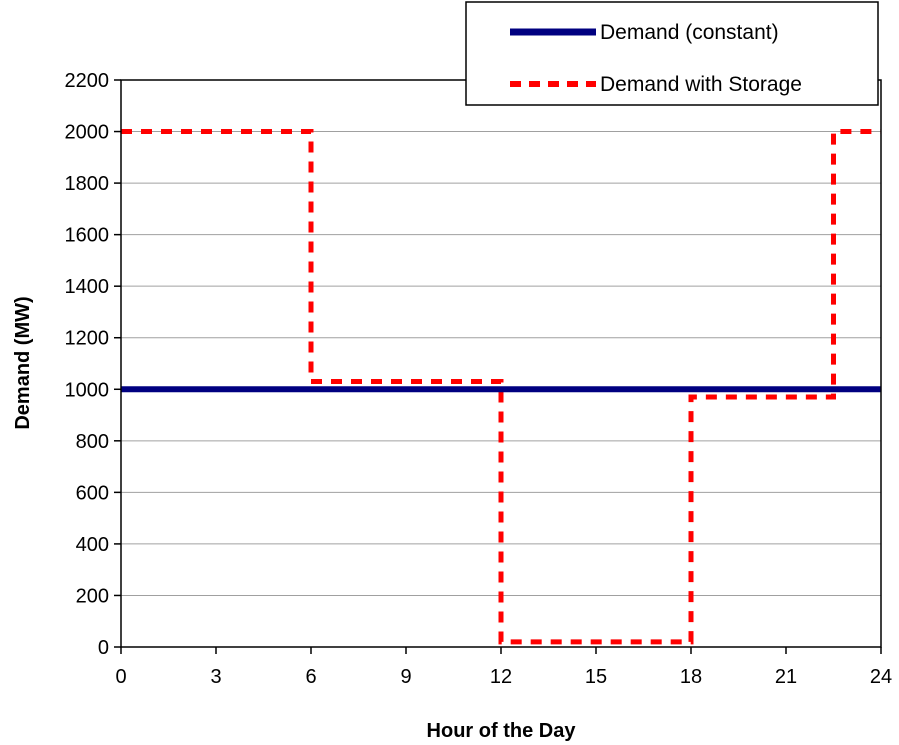  What do you see at coordinates (881, 677) in the screenshot?
I see `x-tick-label-24: 24` at bounding box center [881, 677].